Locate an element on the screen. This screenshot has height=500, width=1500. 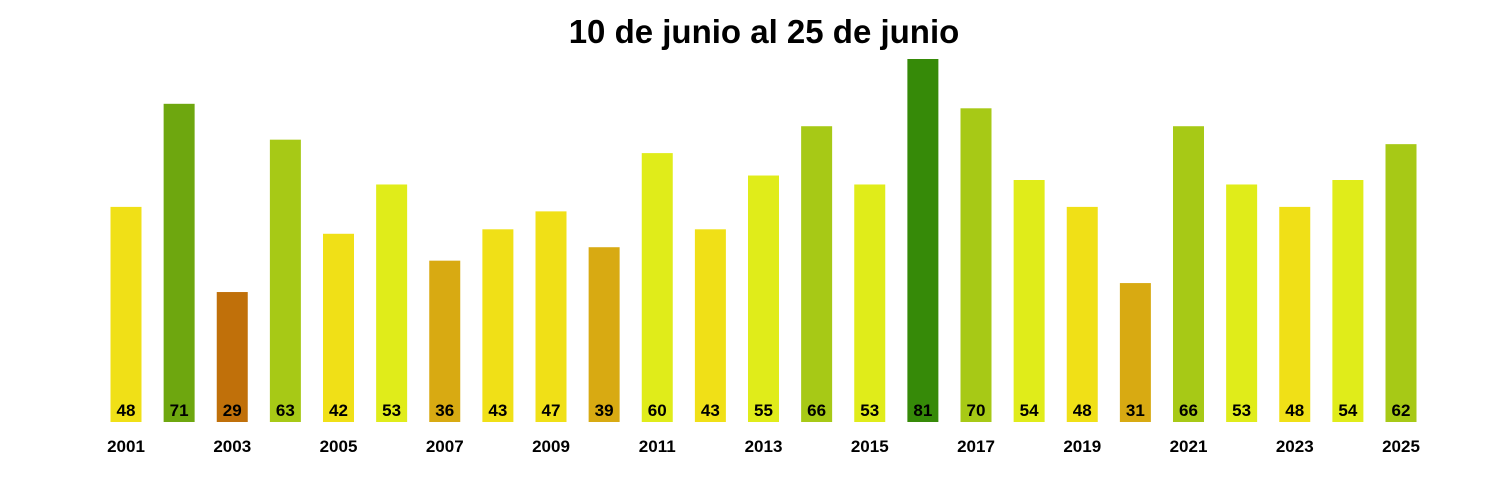
bar-2025 is located at coordinates (1401, 283).